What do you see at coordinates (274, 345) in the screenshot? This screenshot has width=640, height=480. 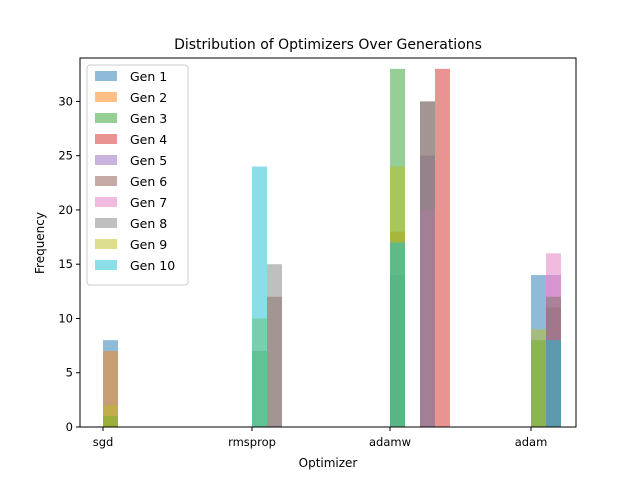 I see `bar-gen-8-rmsprop` at bounding box center [274, 345].